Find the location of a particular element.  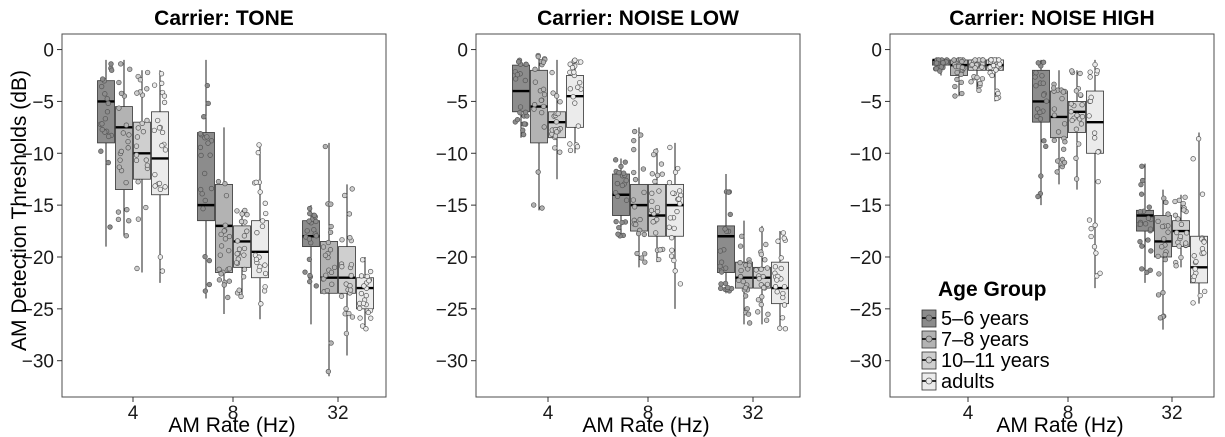

legend-label: adults is located at coordinates (967, 382).